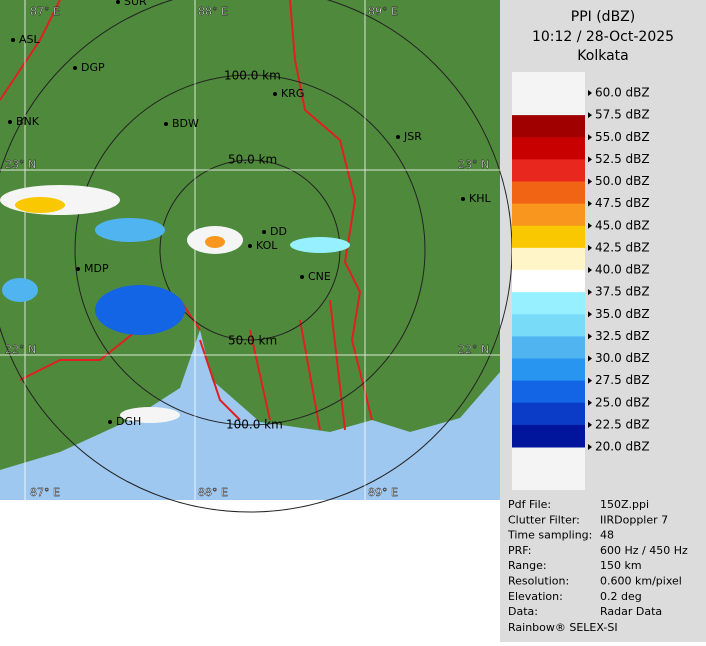  What do you see at coordinates (292, 93) in the screenshot?
I see `city-label: KRG` at bounding box center [292, 93].